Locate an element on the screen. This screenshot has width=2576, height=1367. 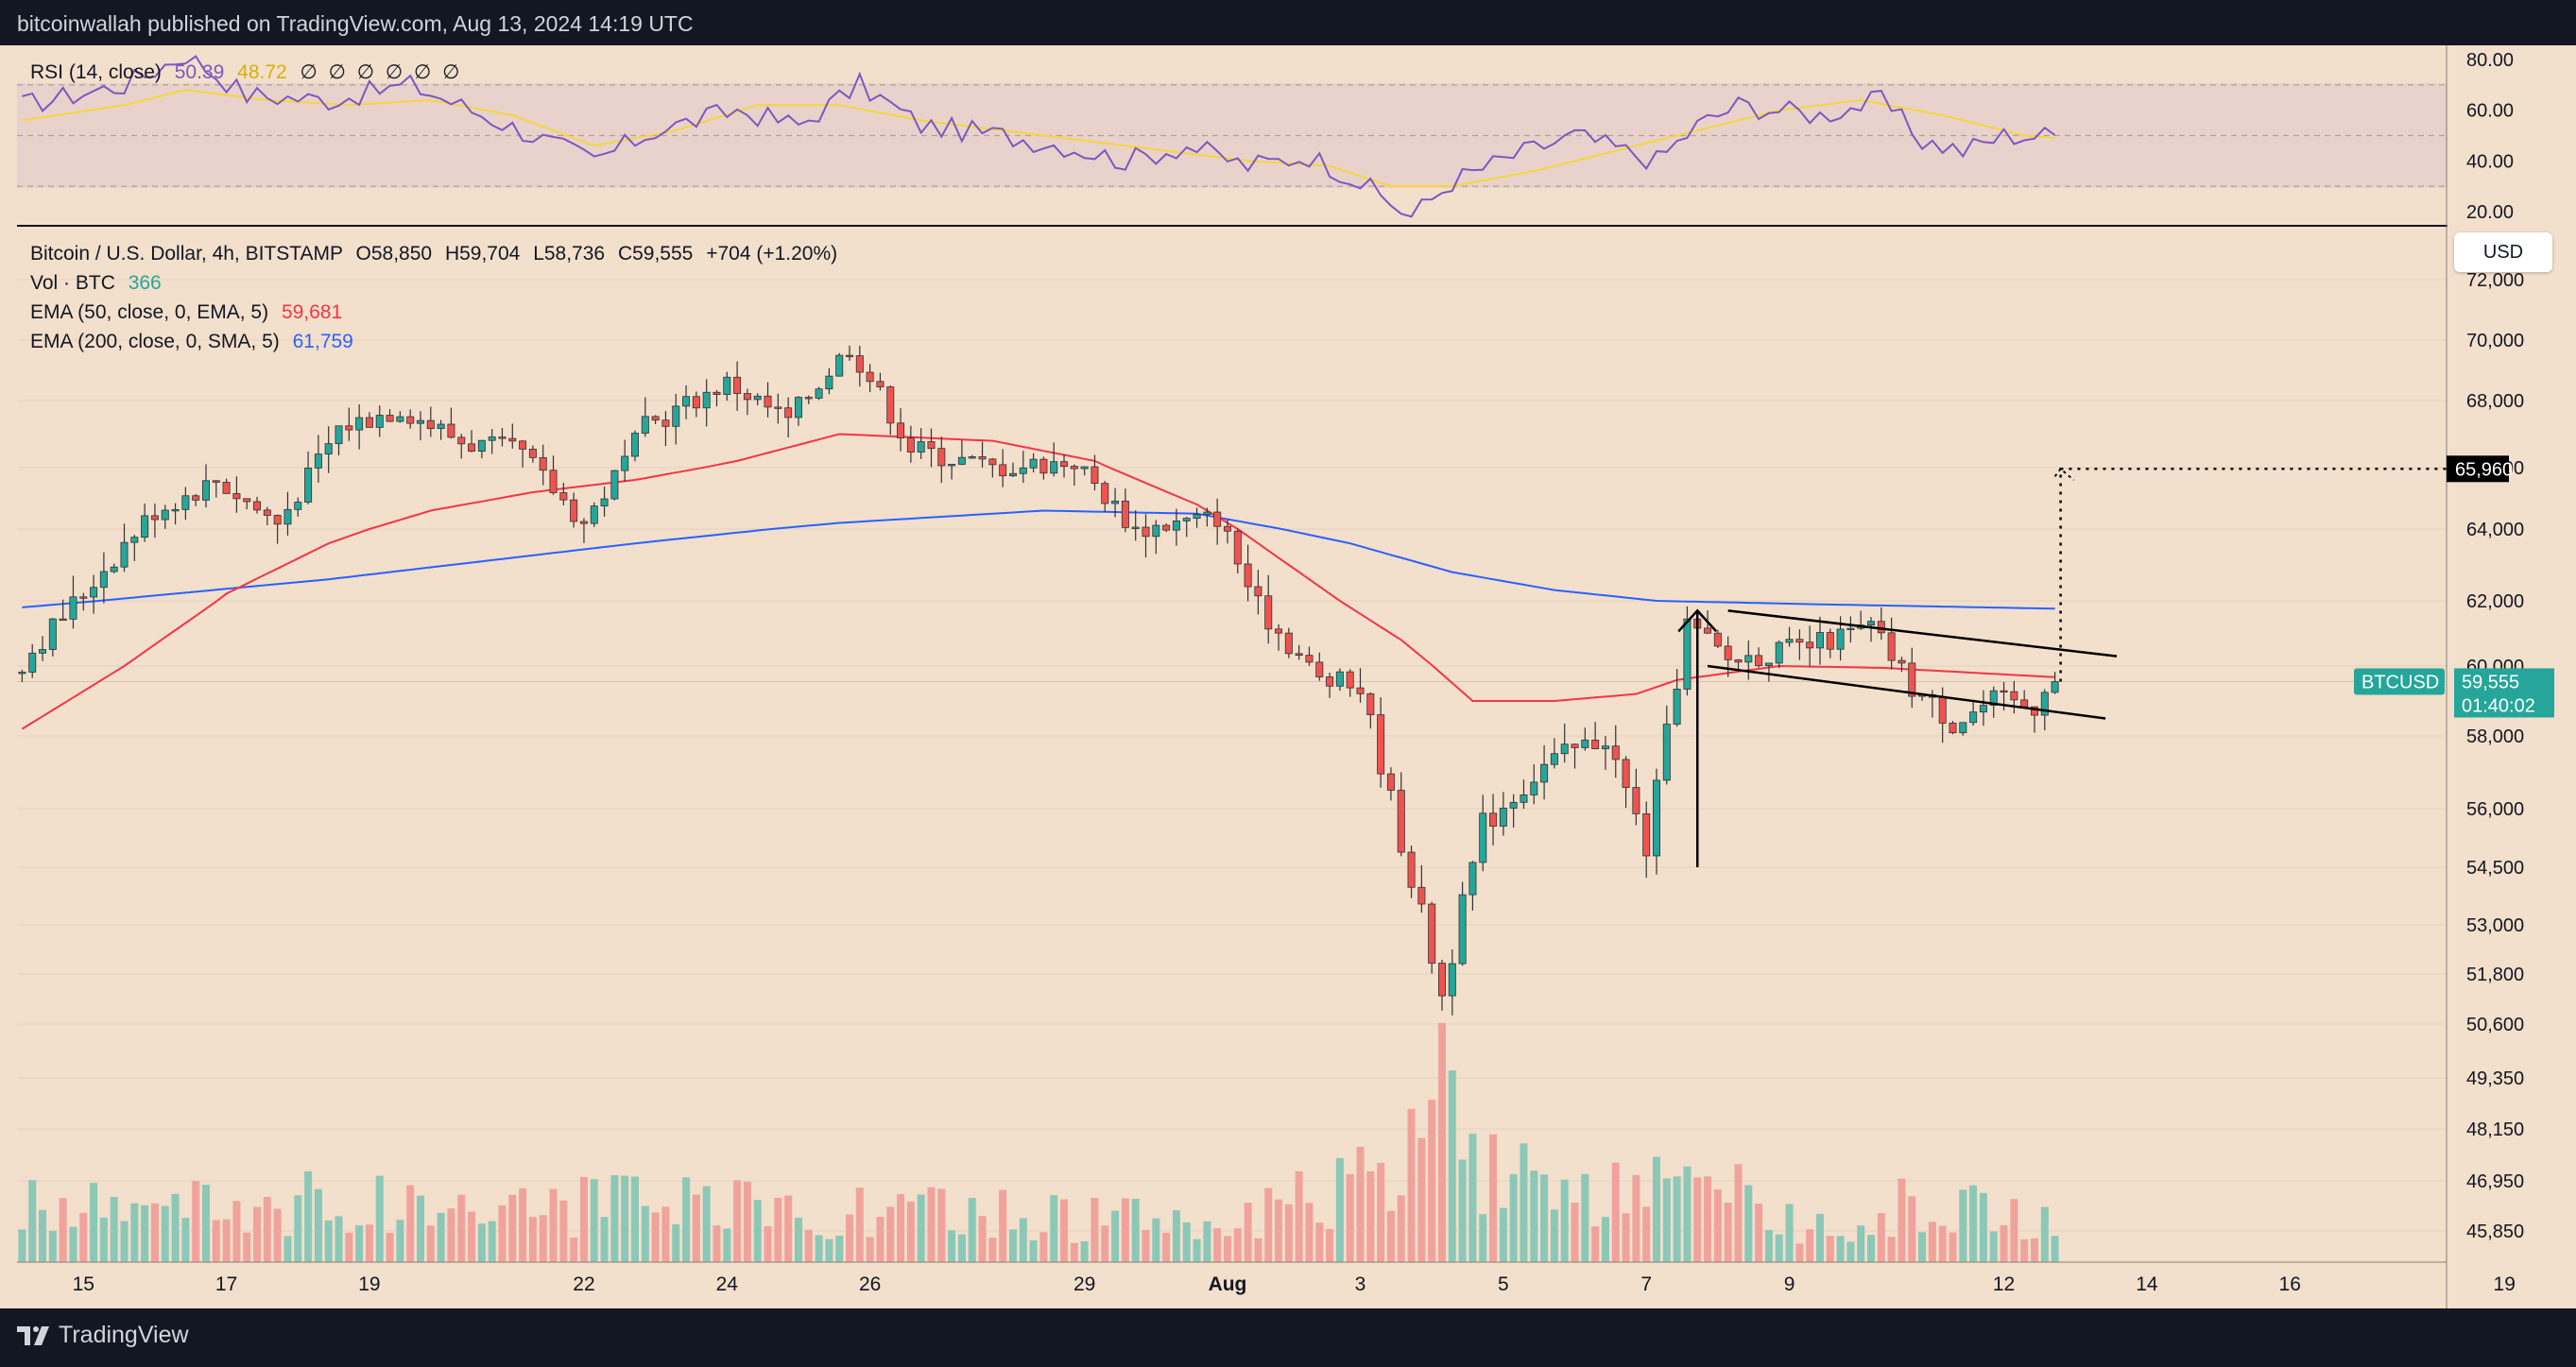
channel-upper-line is located at coordinates (1922, 633).